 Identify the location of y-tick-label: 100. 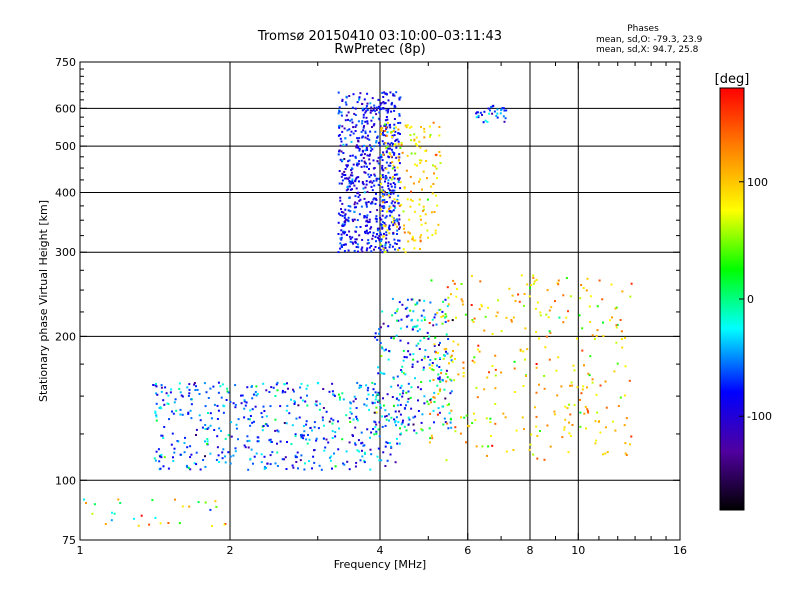
(65, 480).